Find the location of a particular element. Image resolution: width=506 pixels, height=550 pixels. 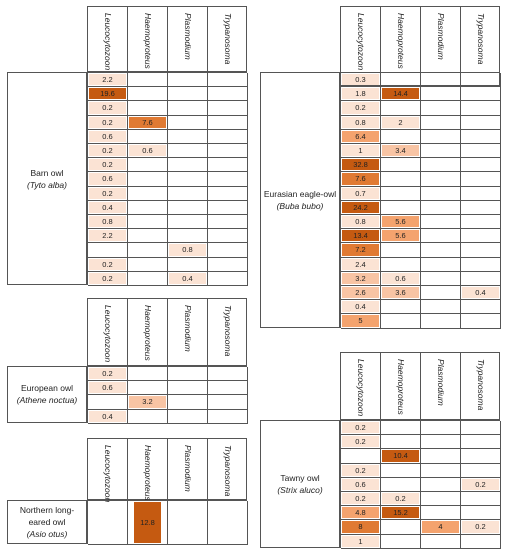

table-row: 3.2 is located at coordinates (168, 402).